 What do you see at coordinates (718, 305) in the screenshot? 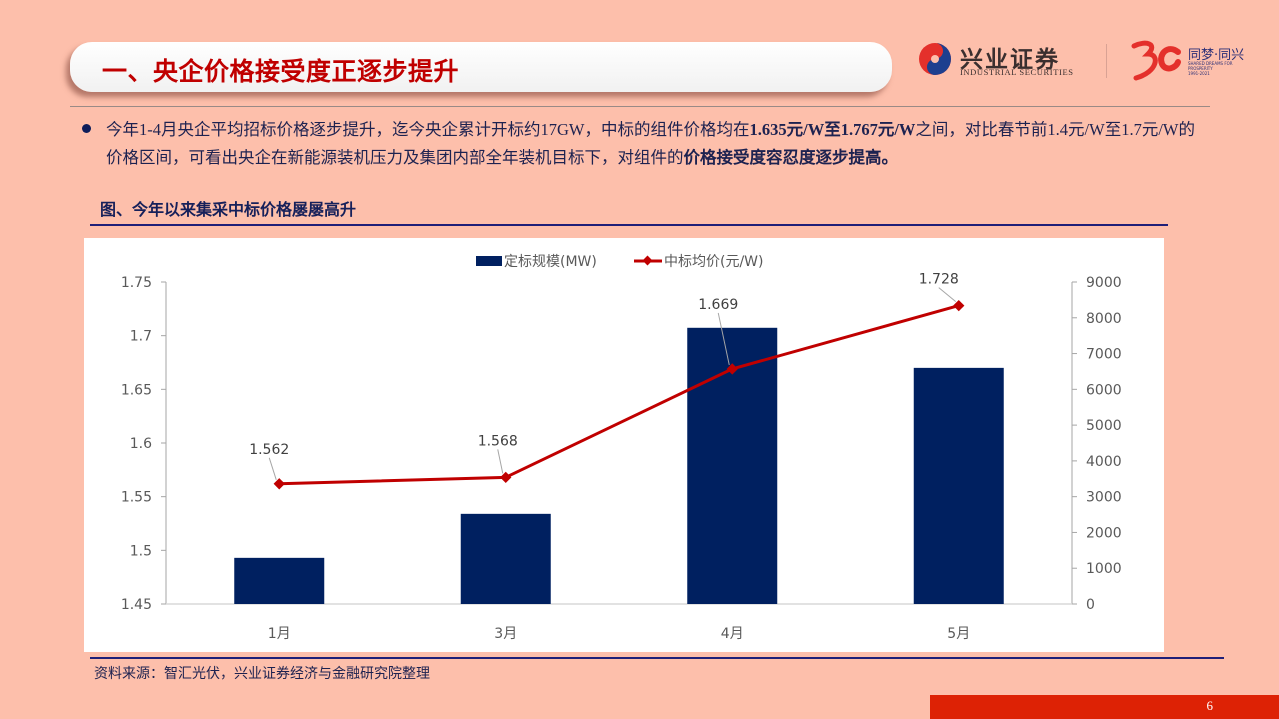
I see `data-label: 1.669` at bounding box center [718, 305].